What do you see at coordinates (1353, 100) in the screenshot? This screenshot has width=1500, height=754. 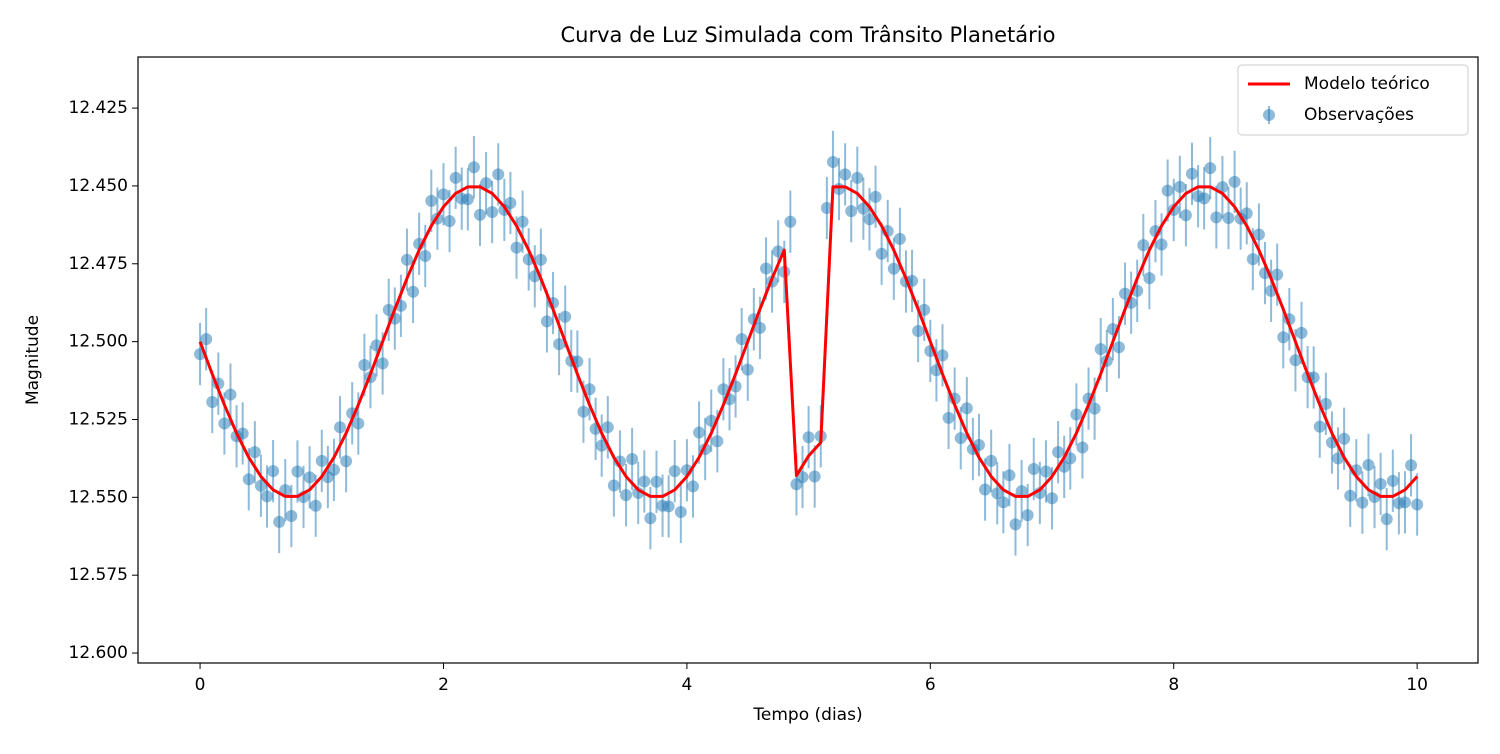 I see `legend-box` at bounding box center [1353, 100].